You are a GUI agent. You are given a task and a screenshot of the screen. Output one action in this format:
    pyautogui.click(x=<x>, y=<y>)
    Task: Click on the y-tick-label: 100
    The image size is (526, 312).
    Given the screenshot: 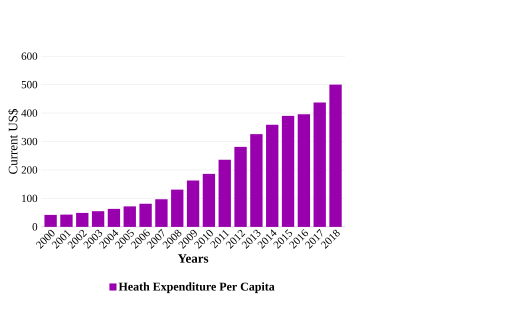 What is the action you would take?
    pyautogui.click(x=30, y=198)
    